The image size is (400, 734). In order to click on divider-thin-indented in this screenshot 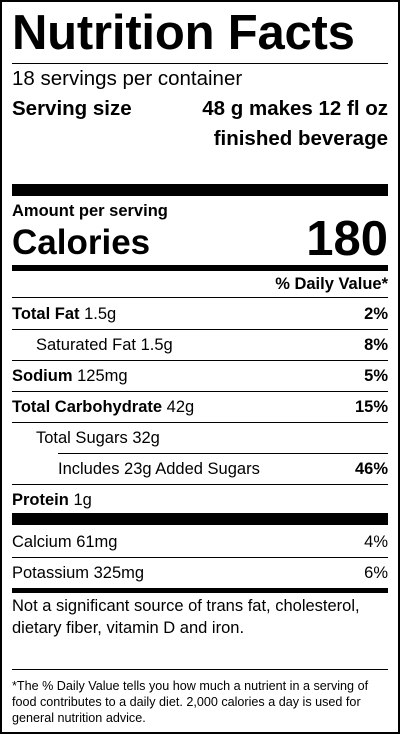, I will do `click(223, 453)`.